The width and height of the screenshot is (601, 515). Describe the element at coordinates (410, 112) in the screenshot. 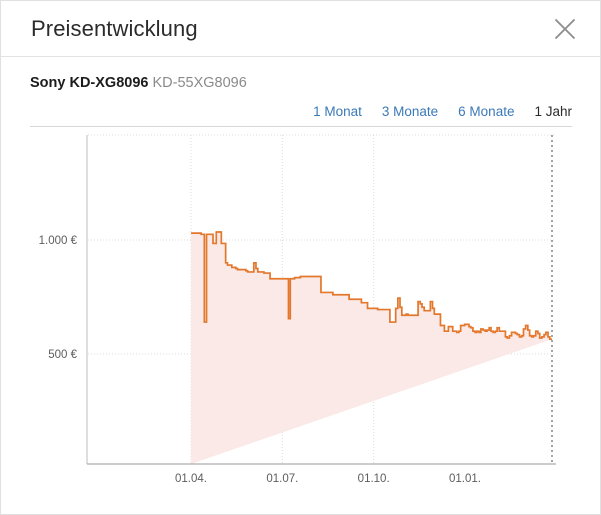

I see `range-tab-3-monate: 3 Monate` at that location.